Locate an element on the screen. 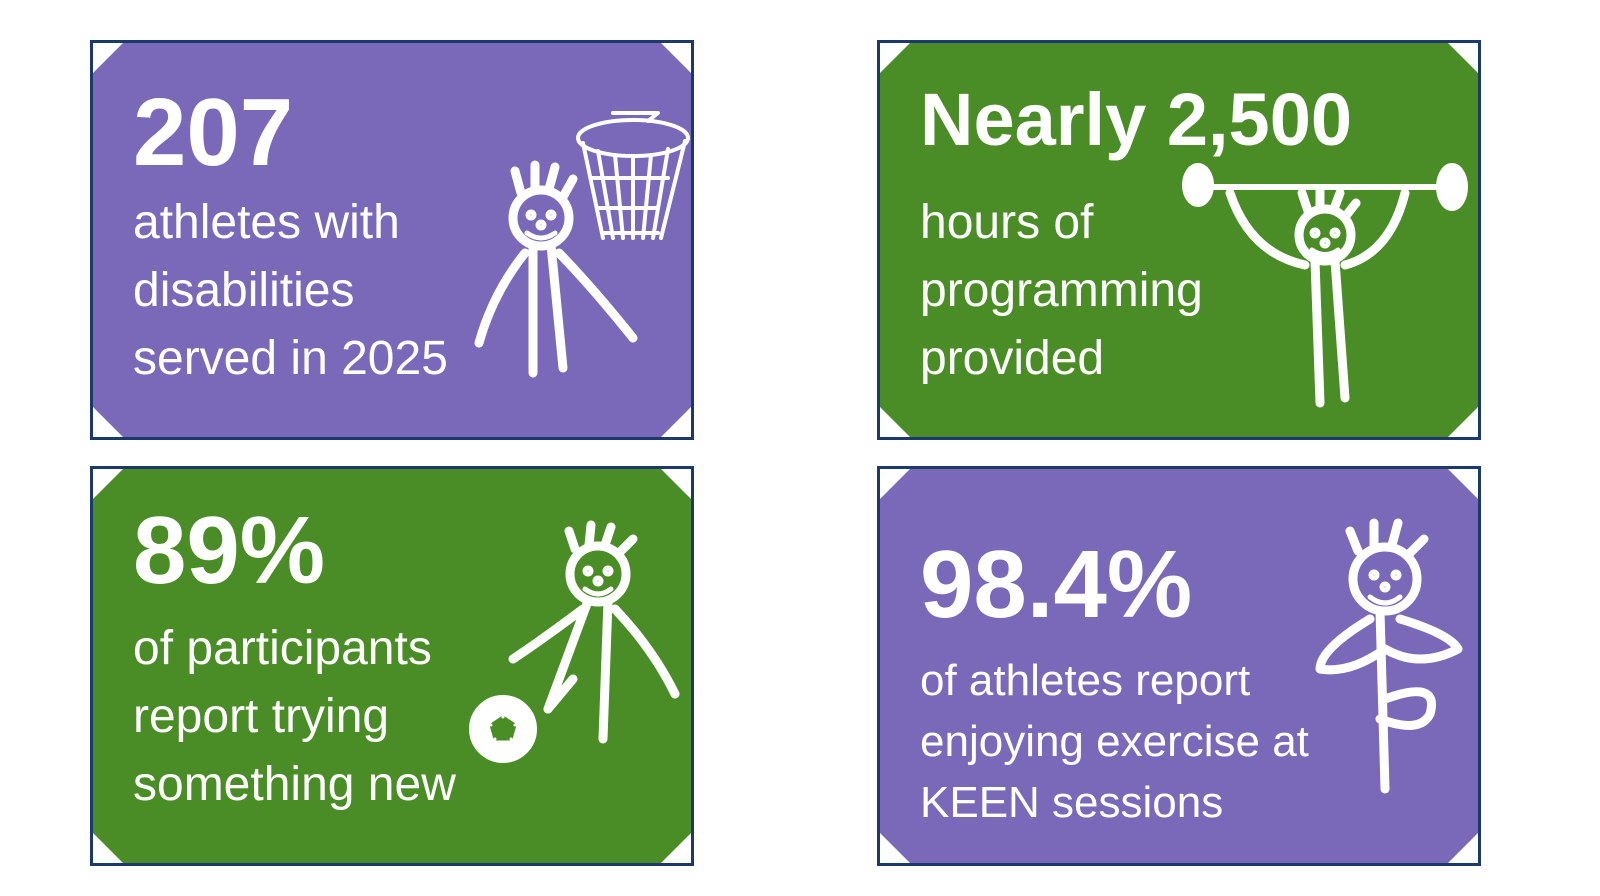 The width and height of the screenshot is (1600, 896). headline: 98.4% is located at coordinates (1056, 584).